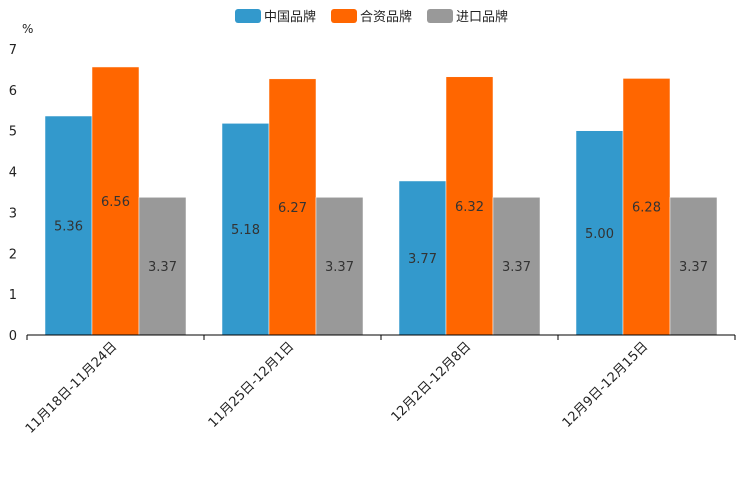 This screenshot has width=744, height=496. What do you see at coordinates (516, 267) in the screenshot?
I see `data-label-2-2: 3.37` at bounding box center [516, 267].